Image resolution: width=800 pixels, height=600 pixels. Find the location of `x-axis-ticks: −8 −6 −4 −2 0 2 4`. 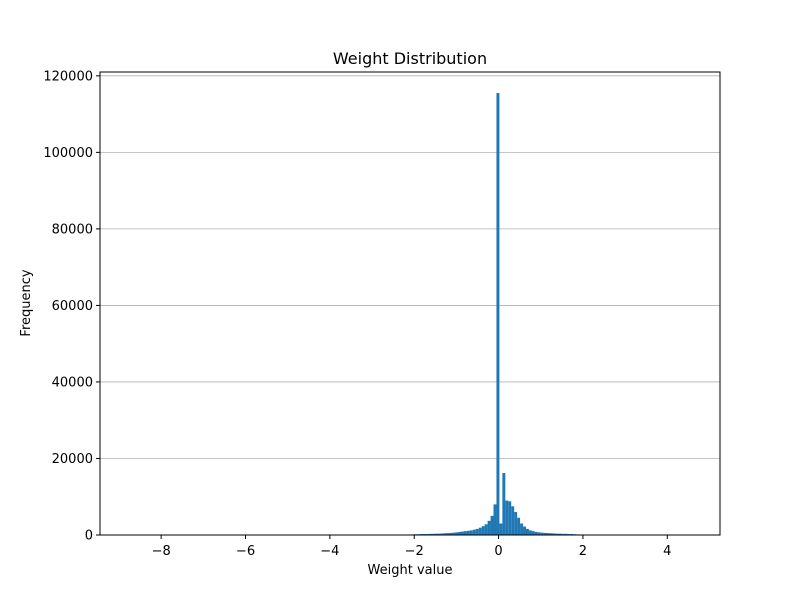

x-axis-ticks: −8 −6 −4 −2 0 2 4 is located at coordinates (411, 547).